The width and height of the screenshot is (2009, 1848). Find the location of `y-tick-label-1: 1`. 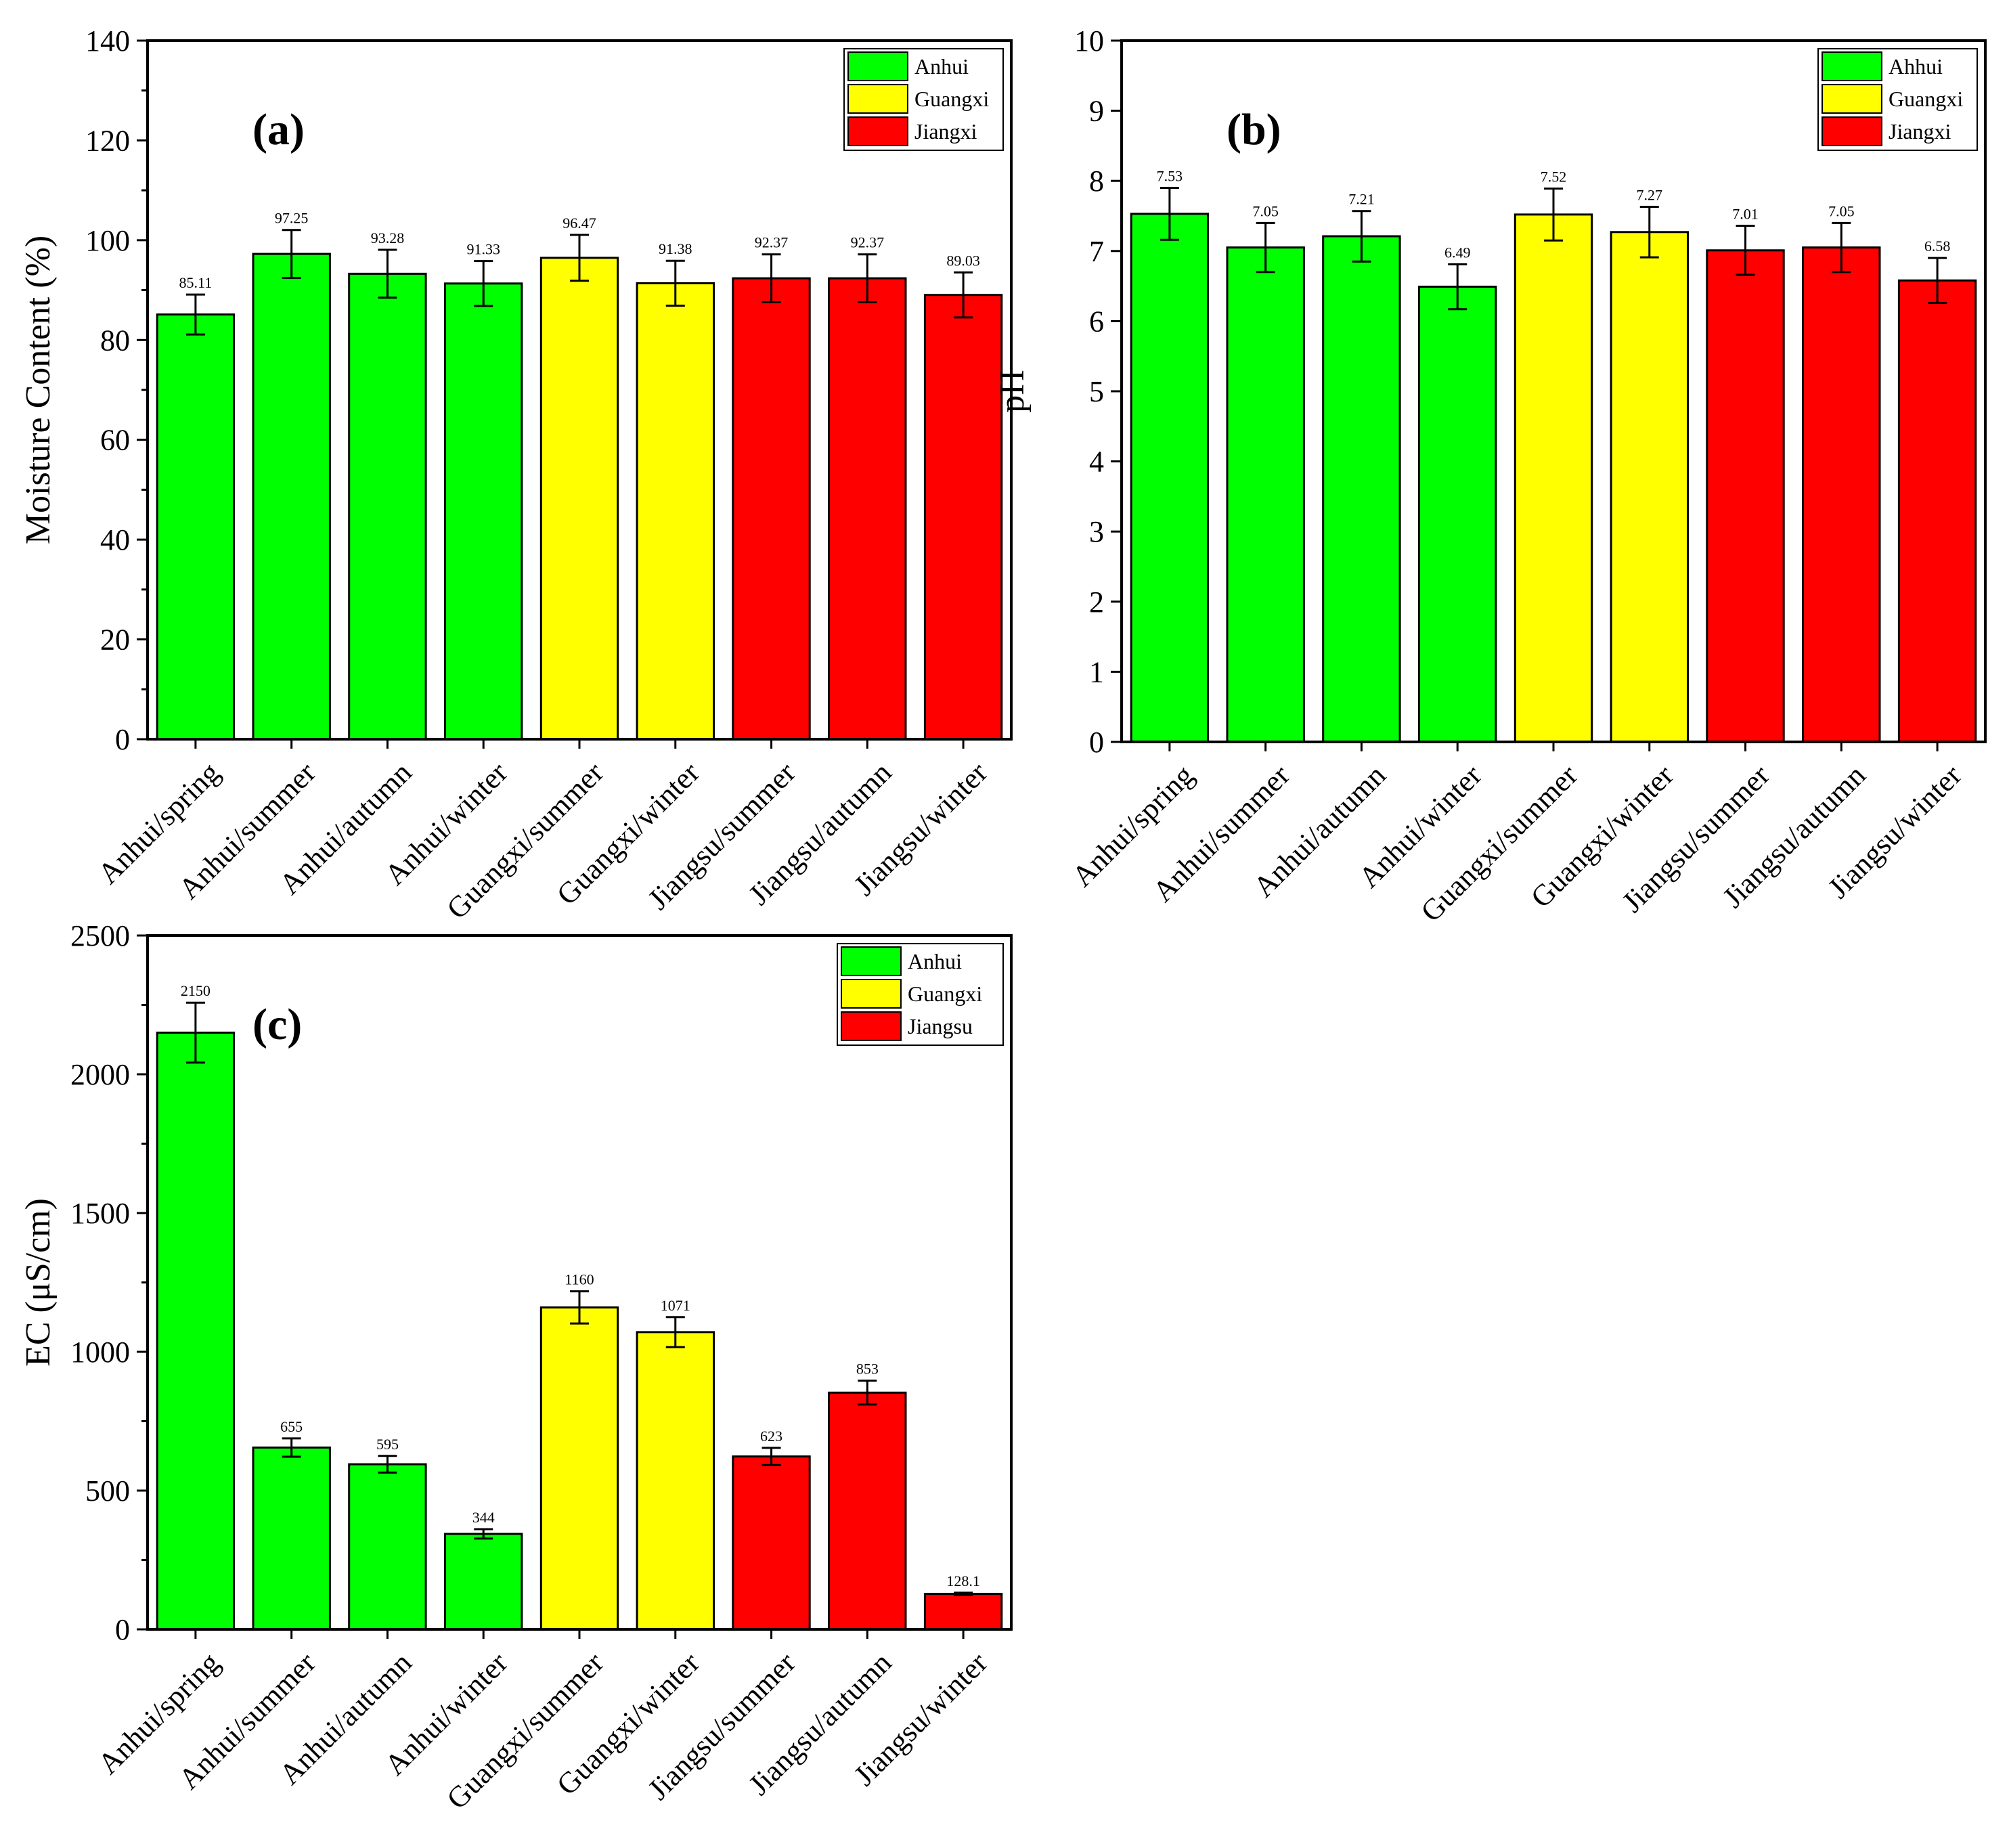

y-tick-label-1: 1 is located at coordinates (1097, 671).